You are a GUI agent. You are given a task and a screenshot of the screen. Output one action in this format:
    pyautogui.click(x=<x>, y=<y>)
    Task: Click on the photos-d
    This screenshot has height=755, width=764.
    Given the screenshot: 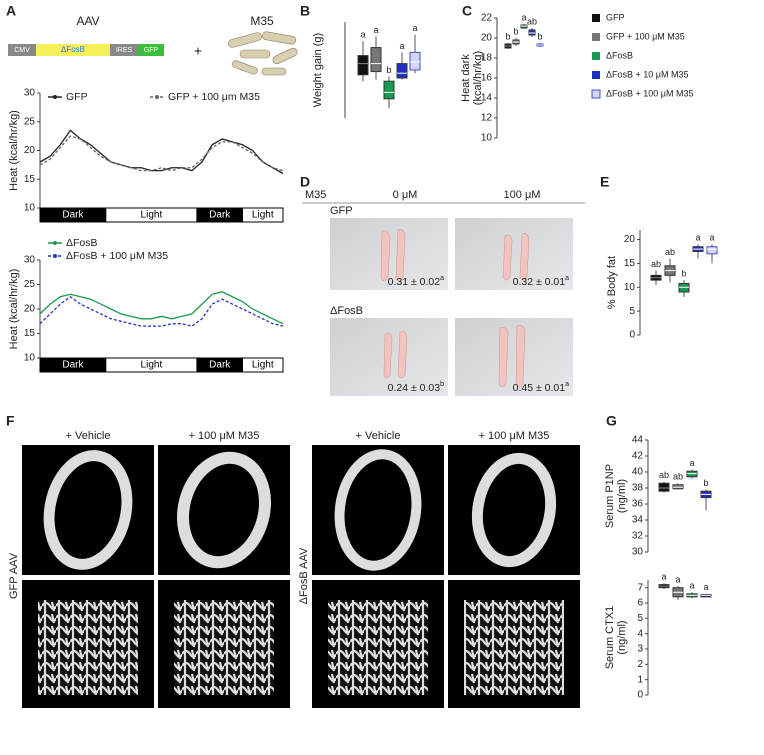 What is the action you would take?
    pyautogui.click(x=443, y=299)
    